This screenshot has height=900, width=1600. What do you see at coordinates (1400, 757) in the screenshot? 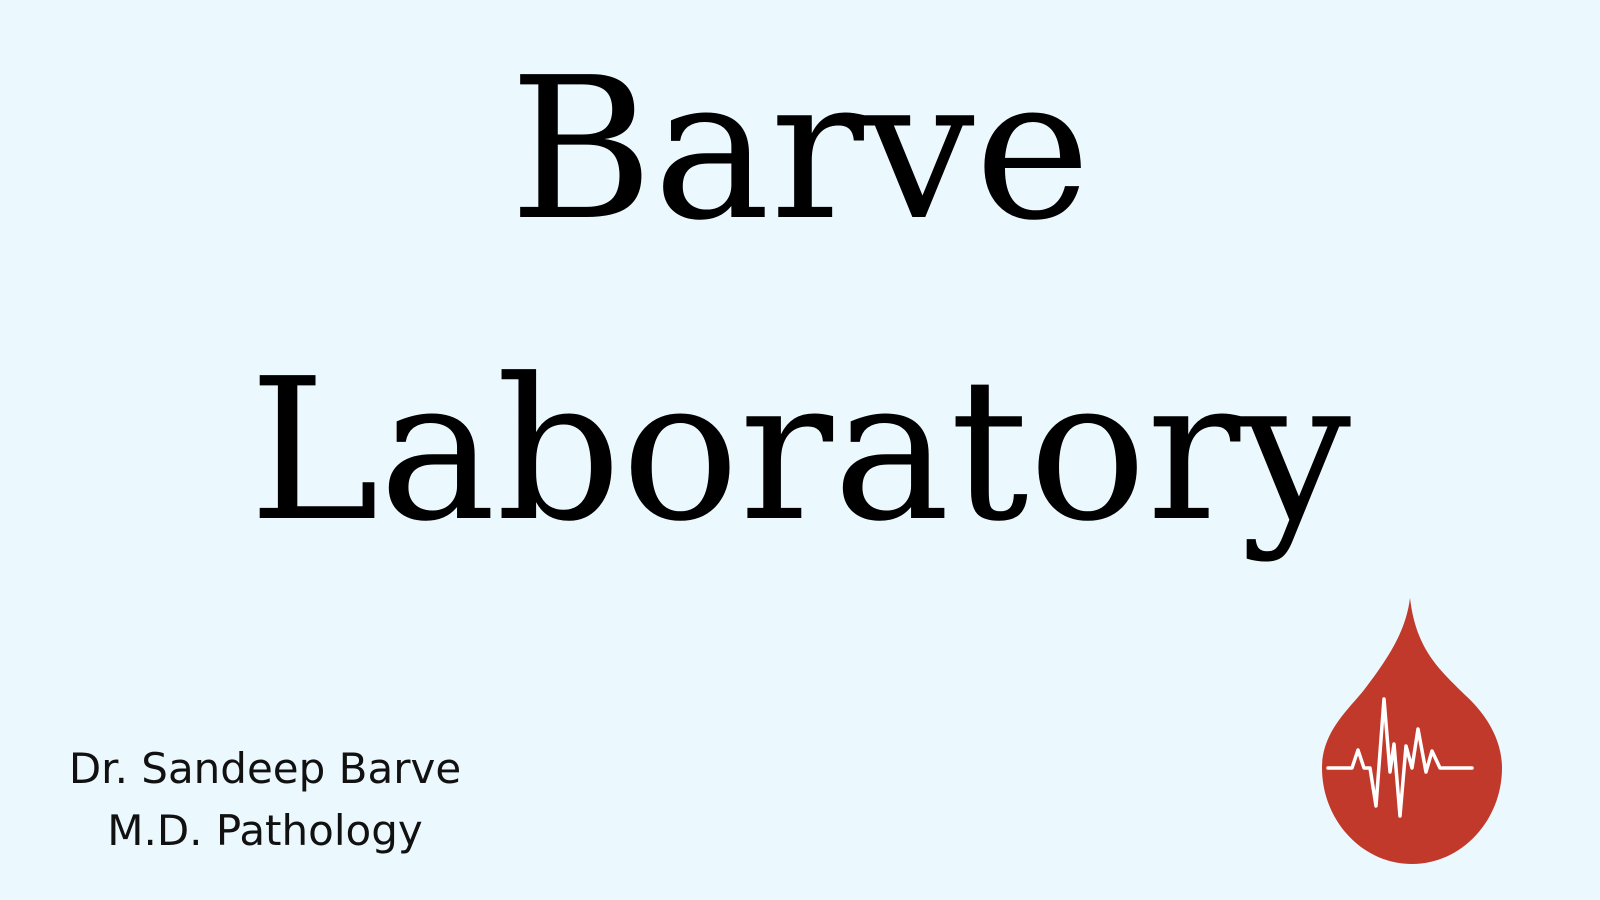
I see `heartbeat-line` at bounding box center [1400, 757].